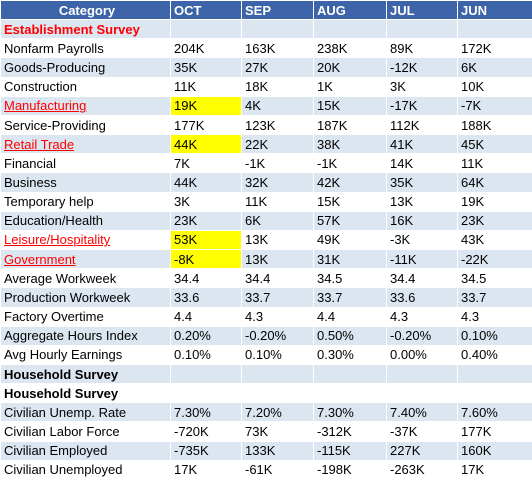  Describe the element at coordinates (494, 278) in the screenshot. I see `cell: 34.5` at that location.